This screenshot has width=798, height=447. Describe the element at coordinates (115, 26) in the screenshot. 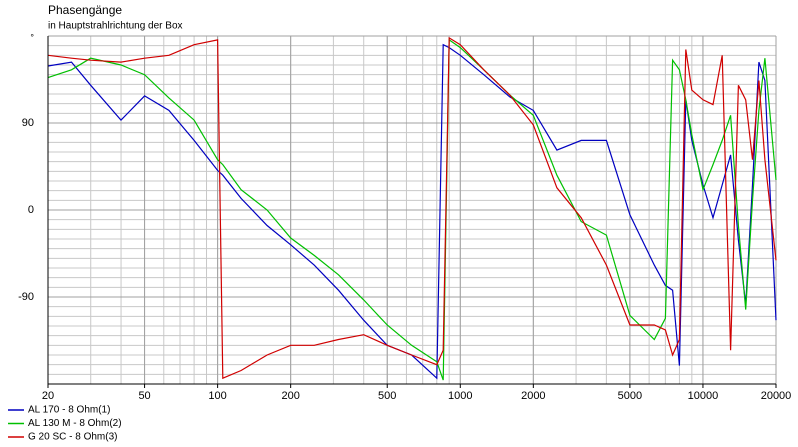

I see `chart-subtitle: in Hauptstrahlrichtung der Box` at that location.